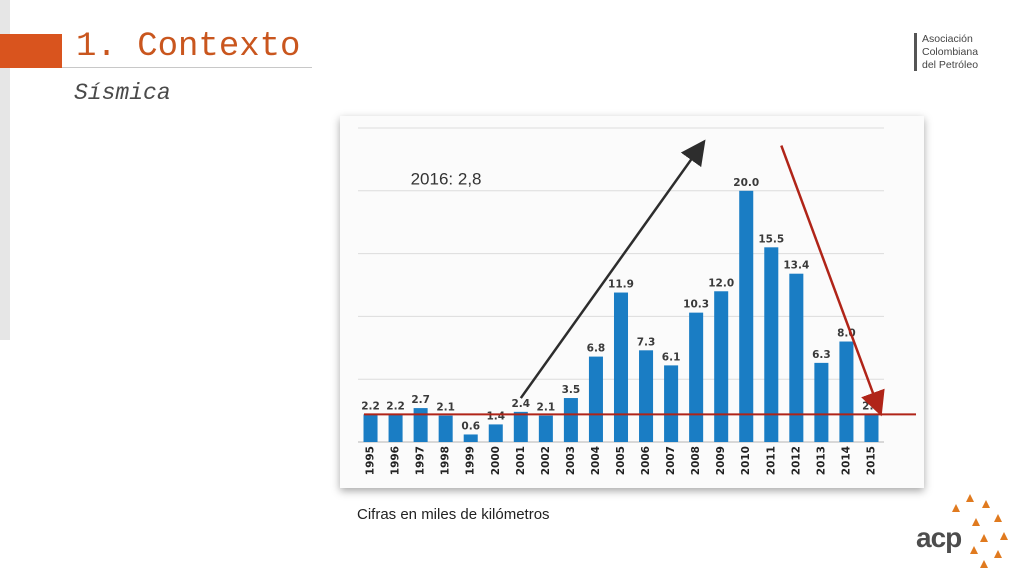  Describe the element at coordinates (796, 460) in the screenshot. I see `x-tick-label-2012: 2012` at that location.